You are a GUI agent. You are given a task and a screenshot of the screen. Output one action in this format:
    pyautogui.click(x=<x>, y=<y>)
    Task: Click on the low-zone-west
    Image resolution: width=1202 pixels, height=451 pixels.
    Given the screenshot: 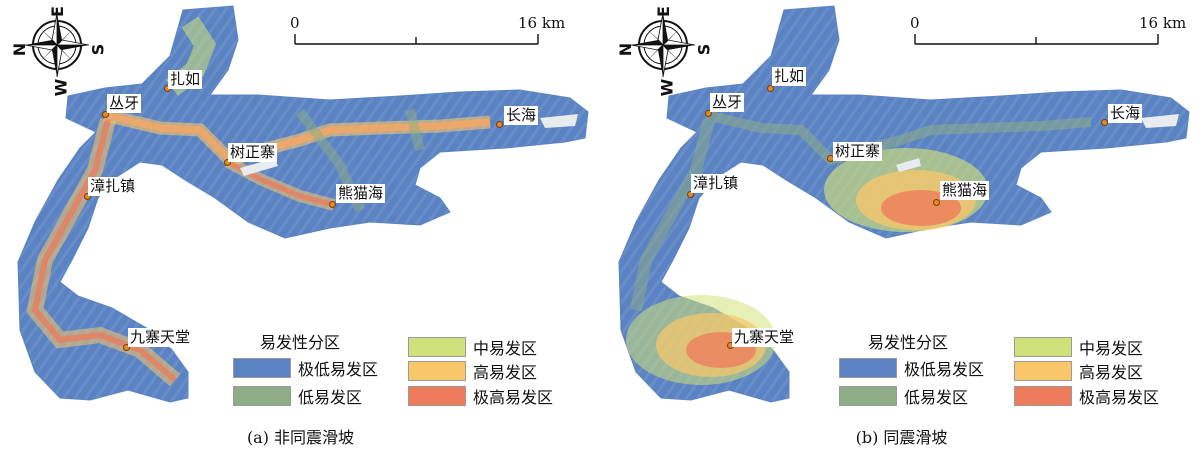 What is the action you would take?
    pyautogui.click(x=672, y=215)
    